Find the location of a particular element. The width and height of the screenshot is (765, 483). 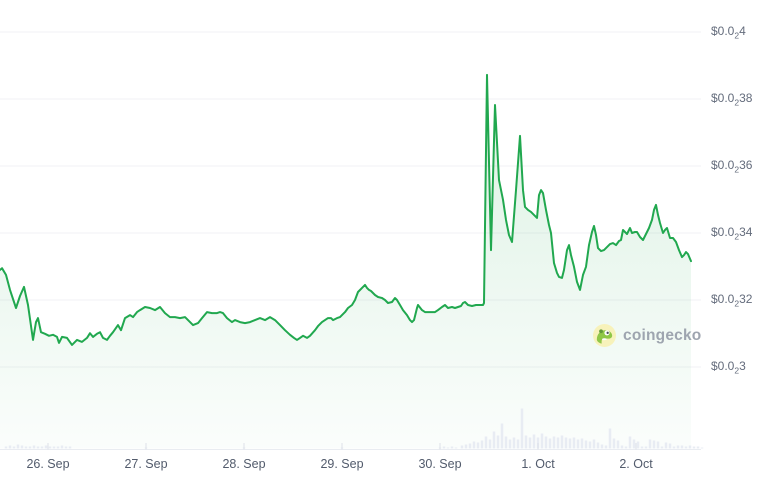

y-axis-label: $0.0236 is located at coordinates (732, 166).